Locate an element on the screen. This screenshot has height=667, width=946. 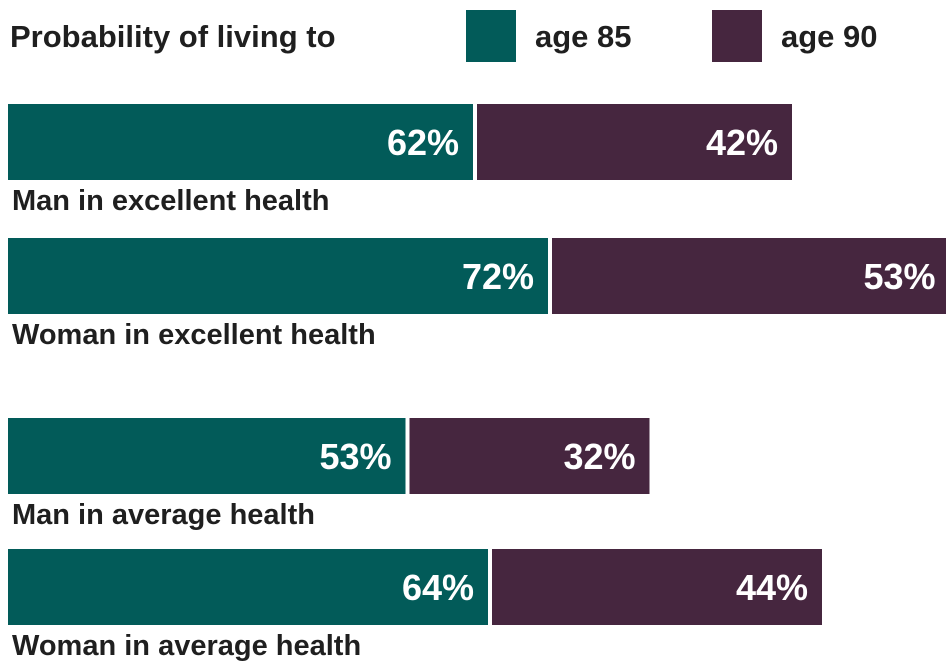
bar-value-age-90-1: 42% is located at coordinates (742, 142).